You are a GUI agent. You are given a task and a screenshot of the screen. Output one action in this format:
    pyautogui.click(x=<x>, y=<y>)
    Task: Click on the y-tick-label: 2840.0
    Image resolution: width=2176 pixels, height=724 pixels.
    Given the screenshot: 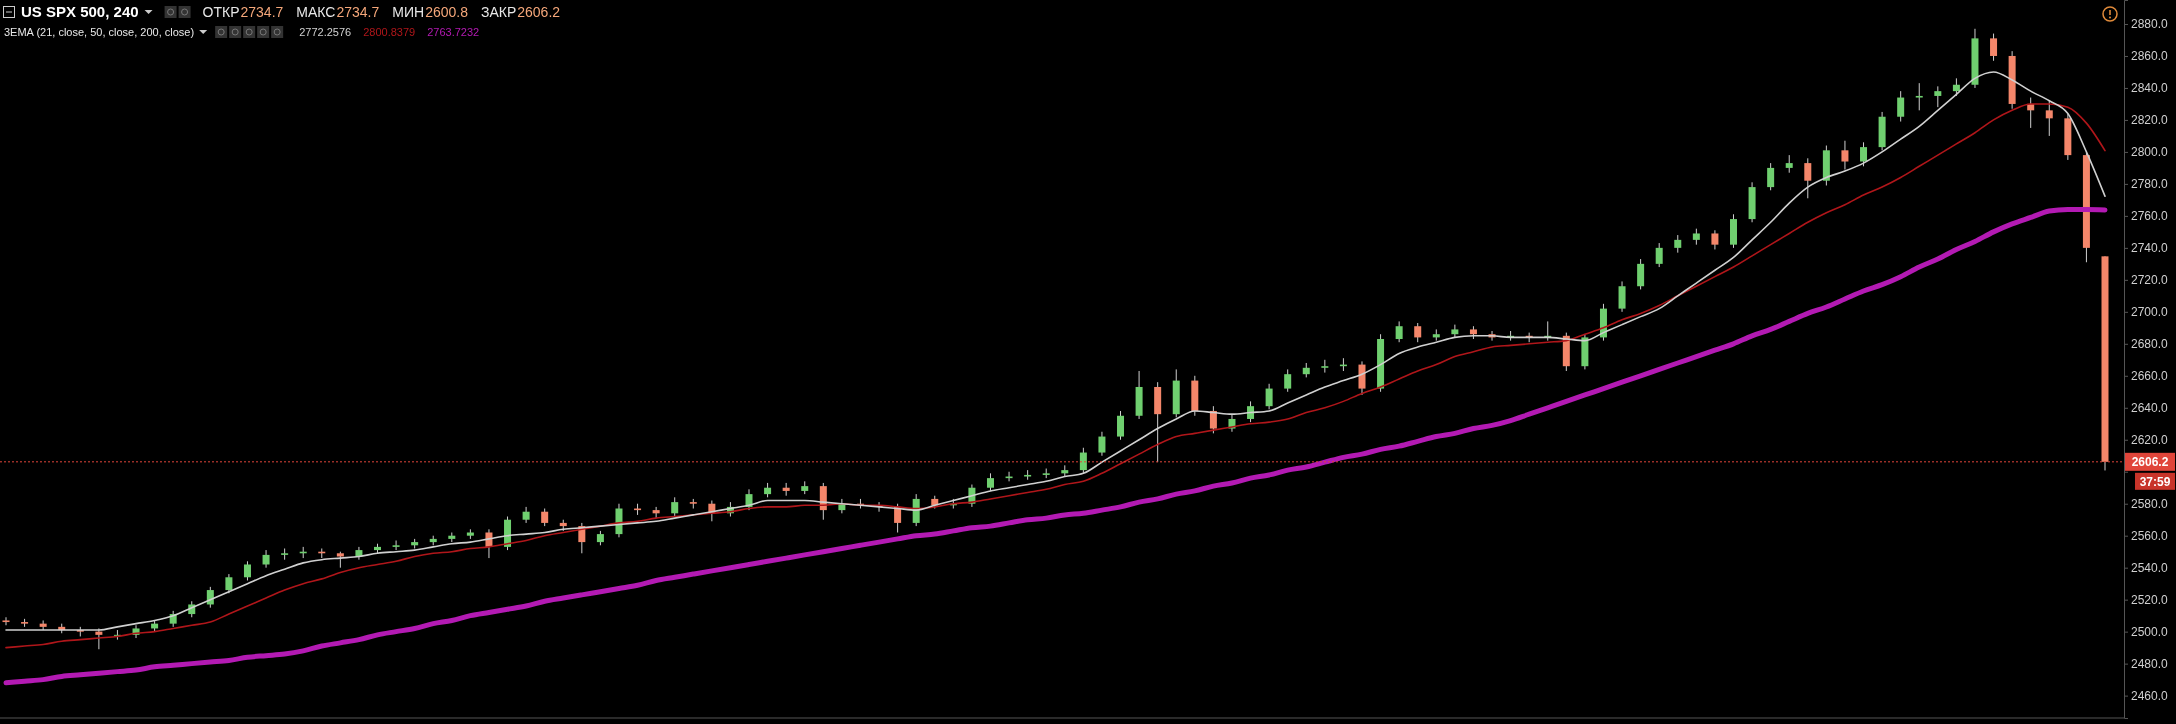 What is the action you would take?
    pyautogui.click(x=2150, y=88)
    